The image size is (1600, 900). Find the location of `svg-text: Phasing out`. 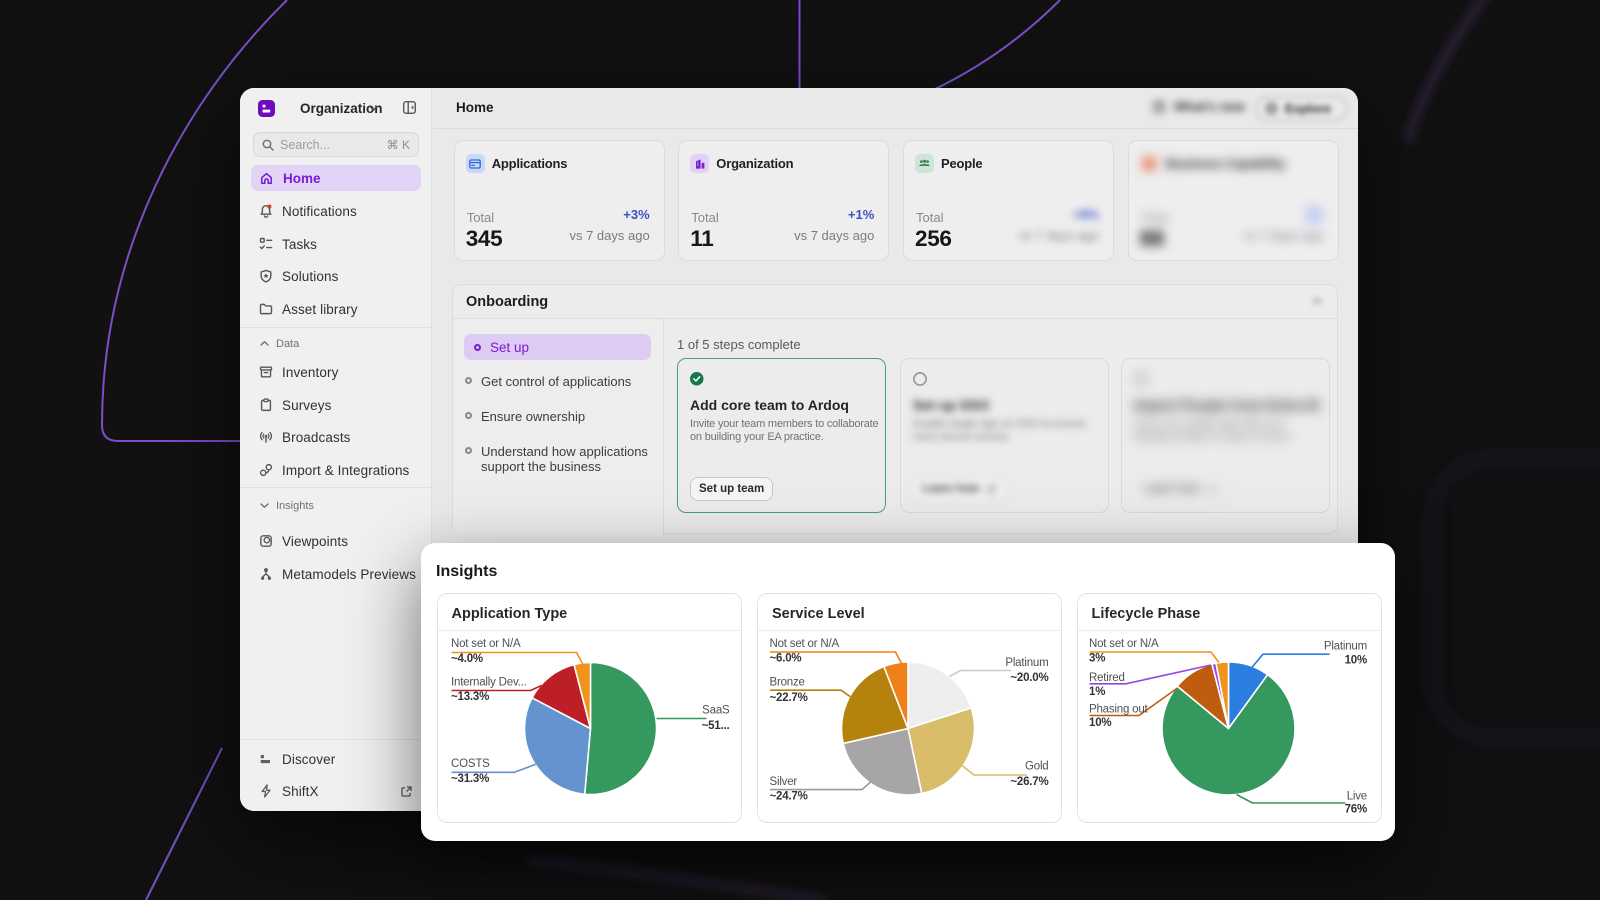

svg-text: Phasing out is located at coordinates (1119, 709).